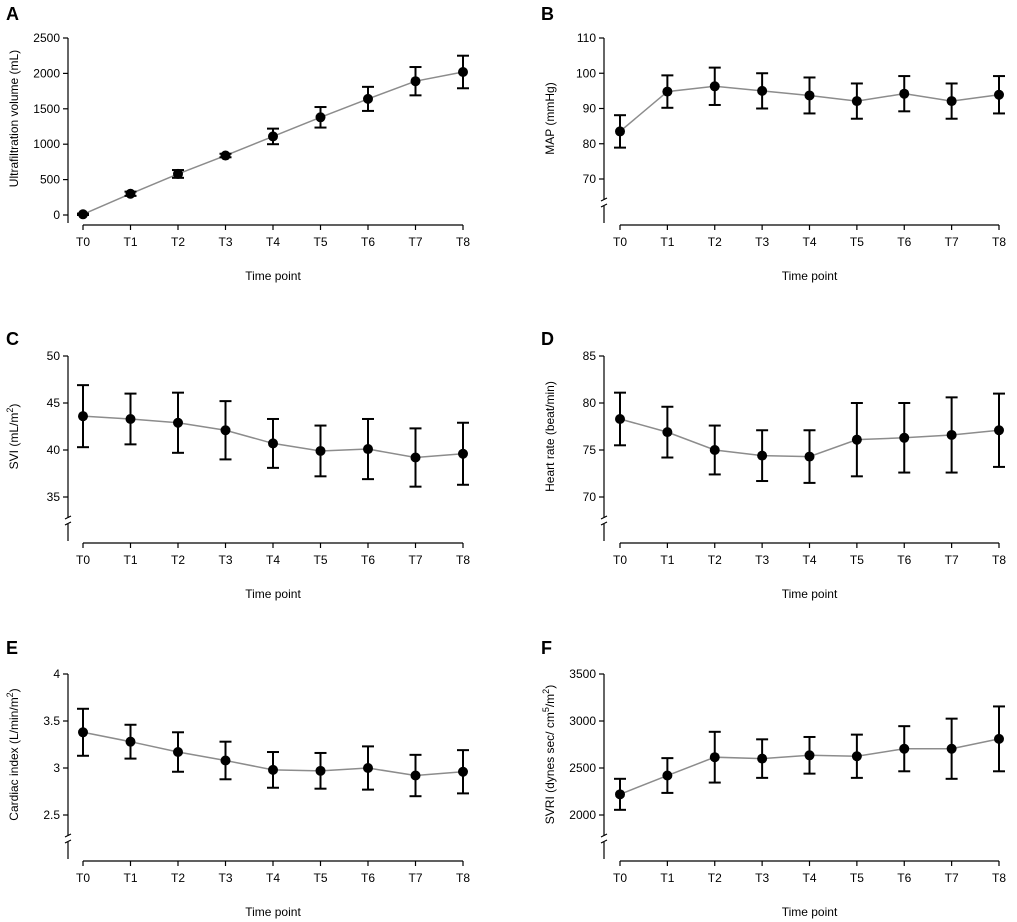 This screenshot has height=922, width=1017. What do you see at coordinates (590, 450) in the screenshot?
I see `y-tick-label: 75` at bounding box center [590, 450].